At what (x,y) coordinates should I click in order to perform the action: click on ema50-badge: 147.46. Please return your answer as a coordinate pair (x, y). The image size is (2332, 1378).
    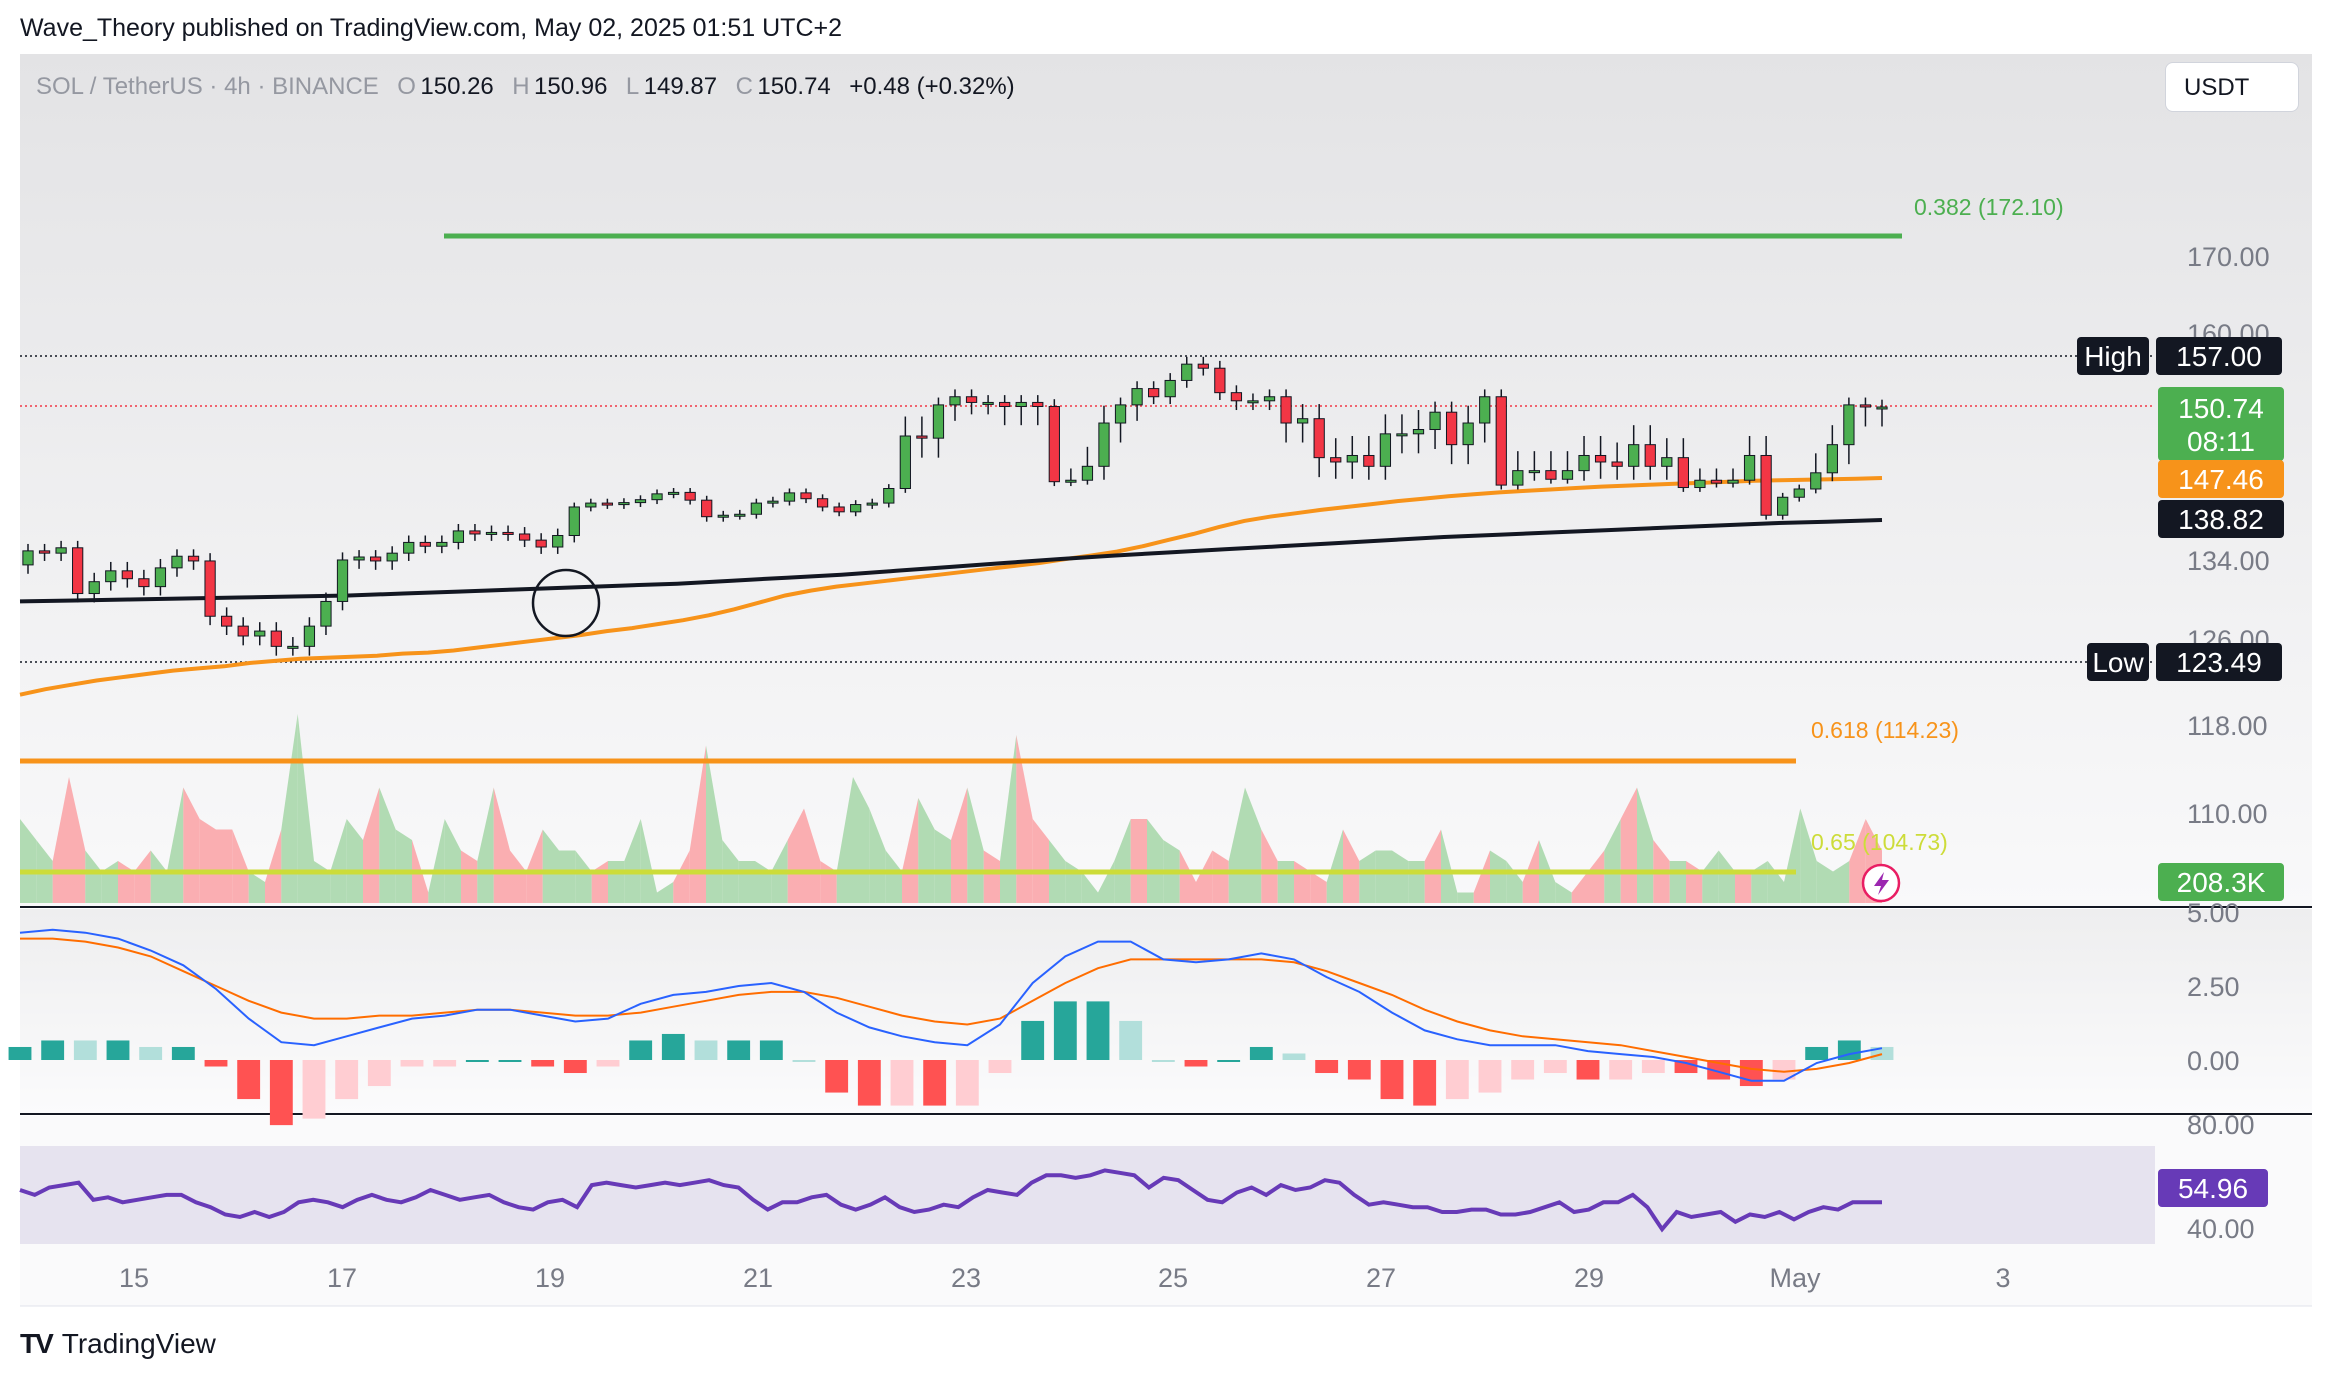
    Looking at the image, I should click on (2221, 479).